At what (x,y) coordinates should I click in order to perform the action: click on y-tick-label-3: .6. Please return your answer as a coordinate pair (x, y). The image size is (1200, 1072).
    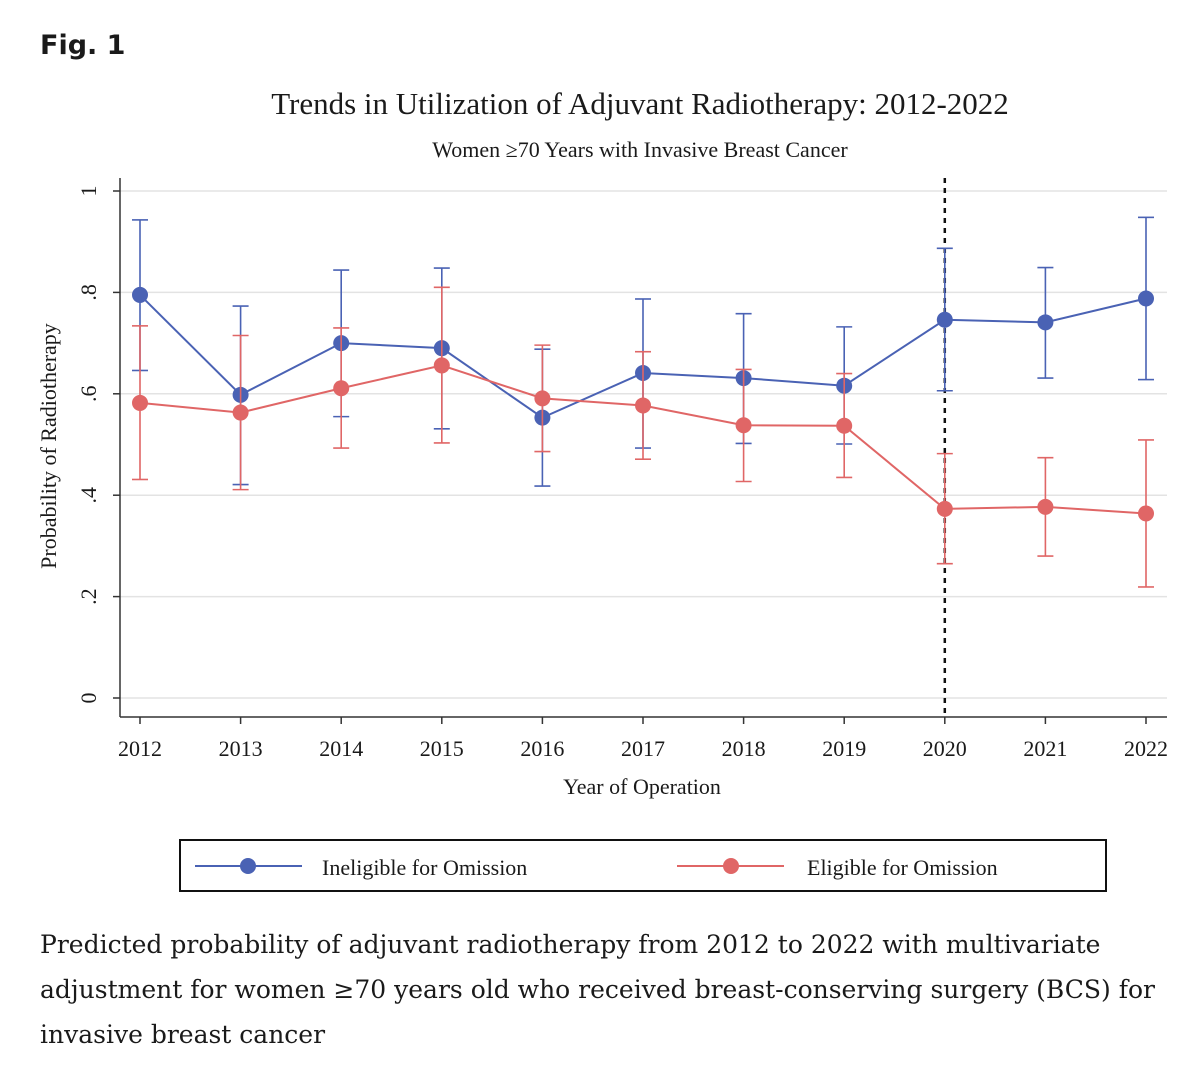
    Looking at the image, I should click on (88, 394).